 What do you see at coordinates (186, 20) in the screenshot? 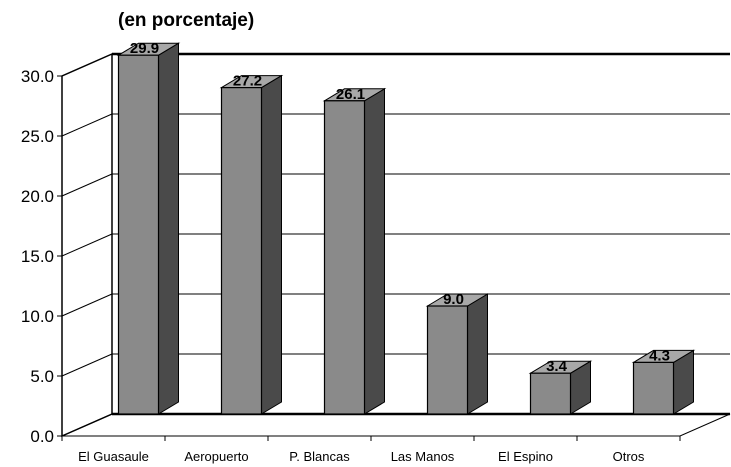
I see `chart-subtitle: (en porcentaje)` at bounding box center [186, 20].